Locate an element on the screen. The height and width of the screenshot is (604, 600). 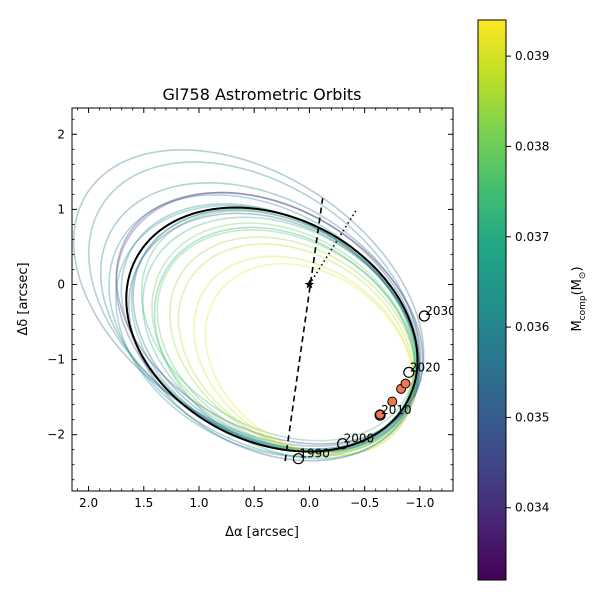
y-tick-label: 1 is located at coordinates (61, 209).